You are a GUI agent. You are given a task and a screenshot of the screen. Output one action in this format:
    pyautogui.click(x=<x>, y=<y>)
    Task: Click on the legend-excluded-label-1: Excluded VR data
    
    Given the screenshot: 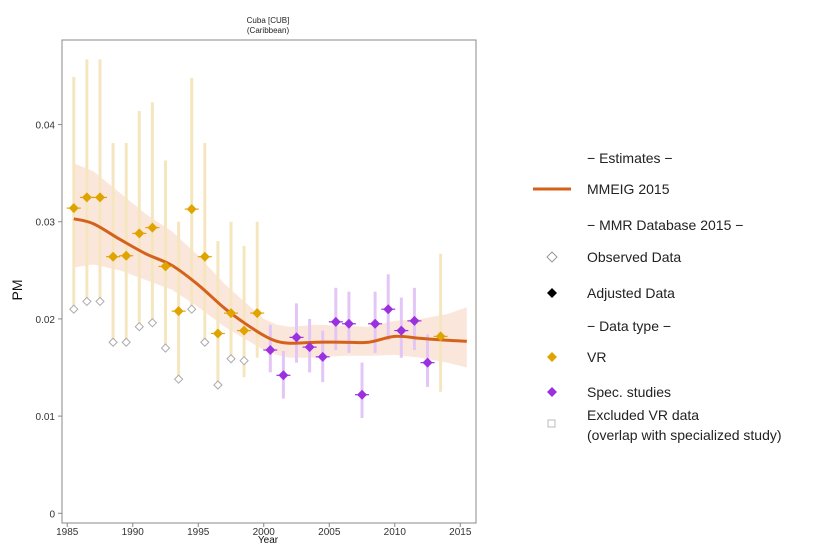 What is the action you would take?
    pyautogui.click(x=643, y=415)
    